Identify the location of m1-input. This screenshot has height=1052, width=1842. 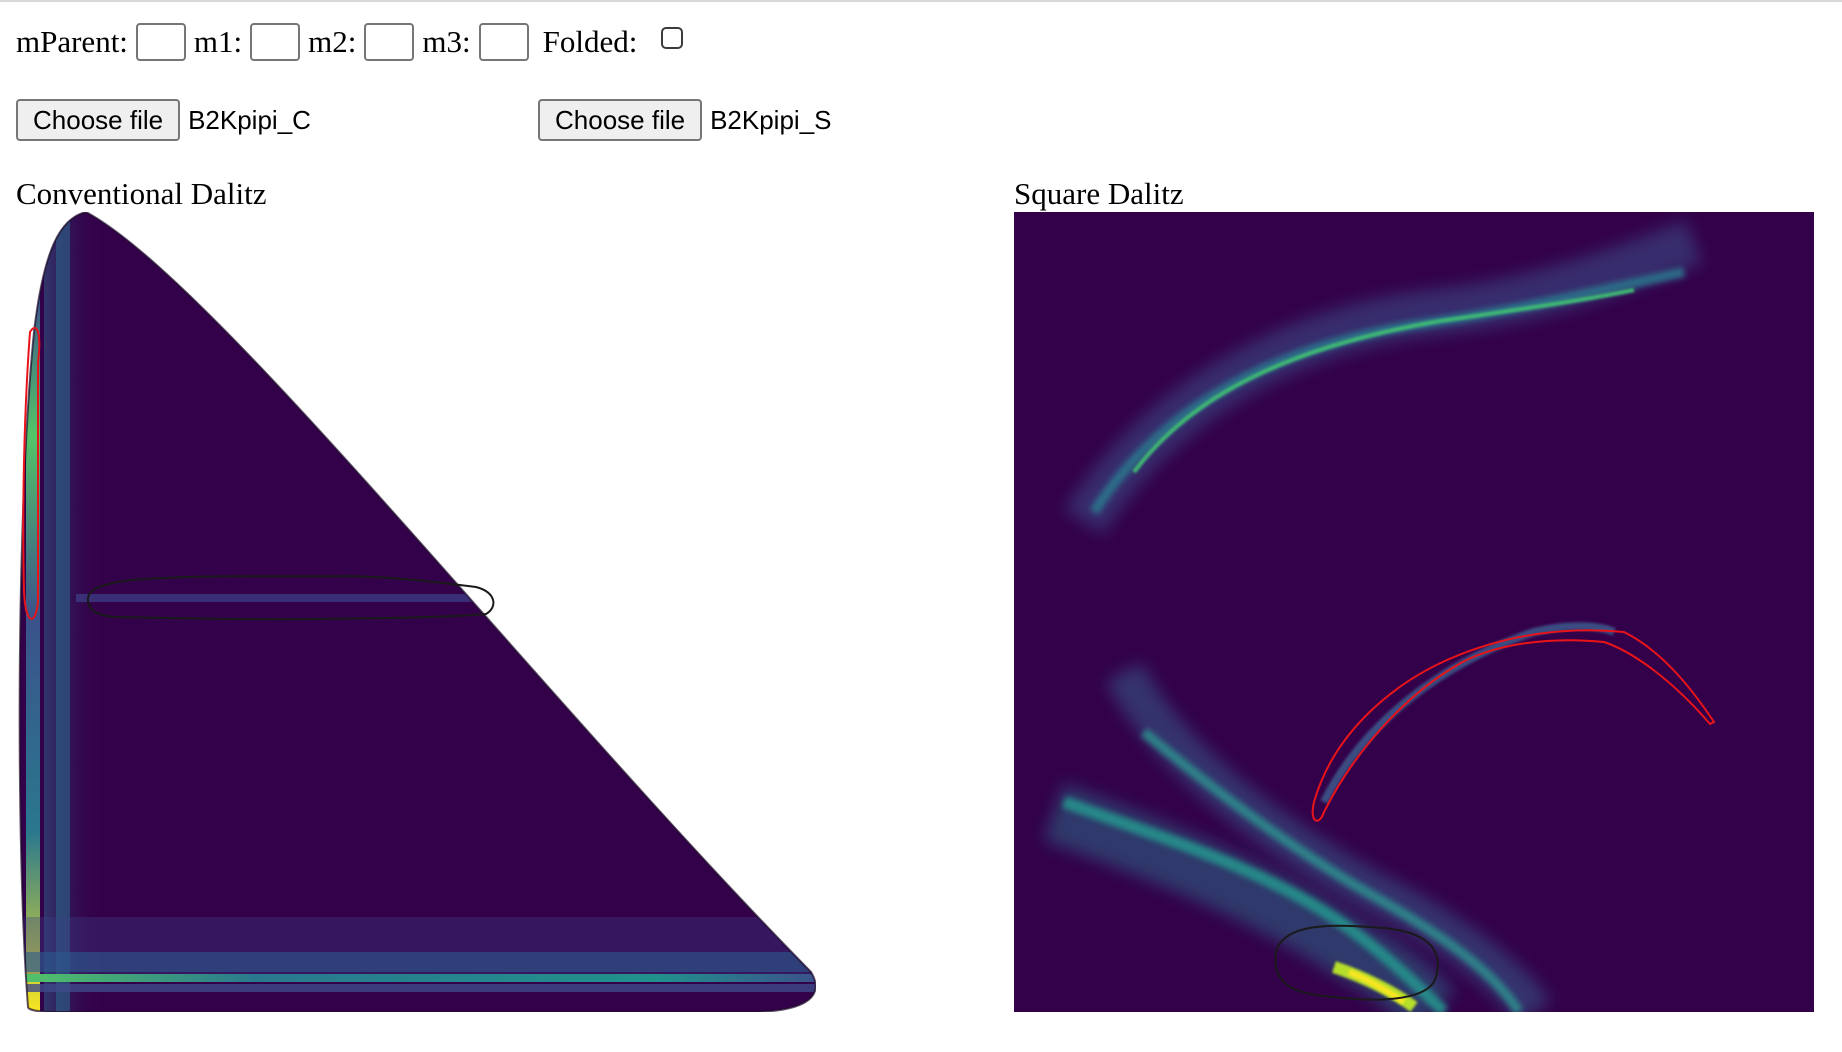
(275, 42).